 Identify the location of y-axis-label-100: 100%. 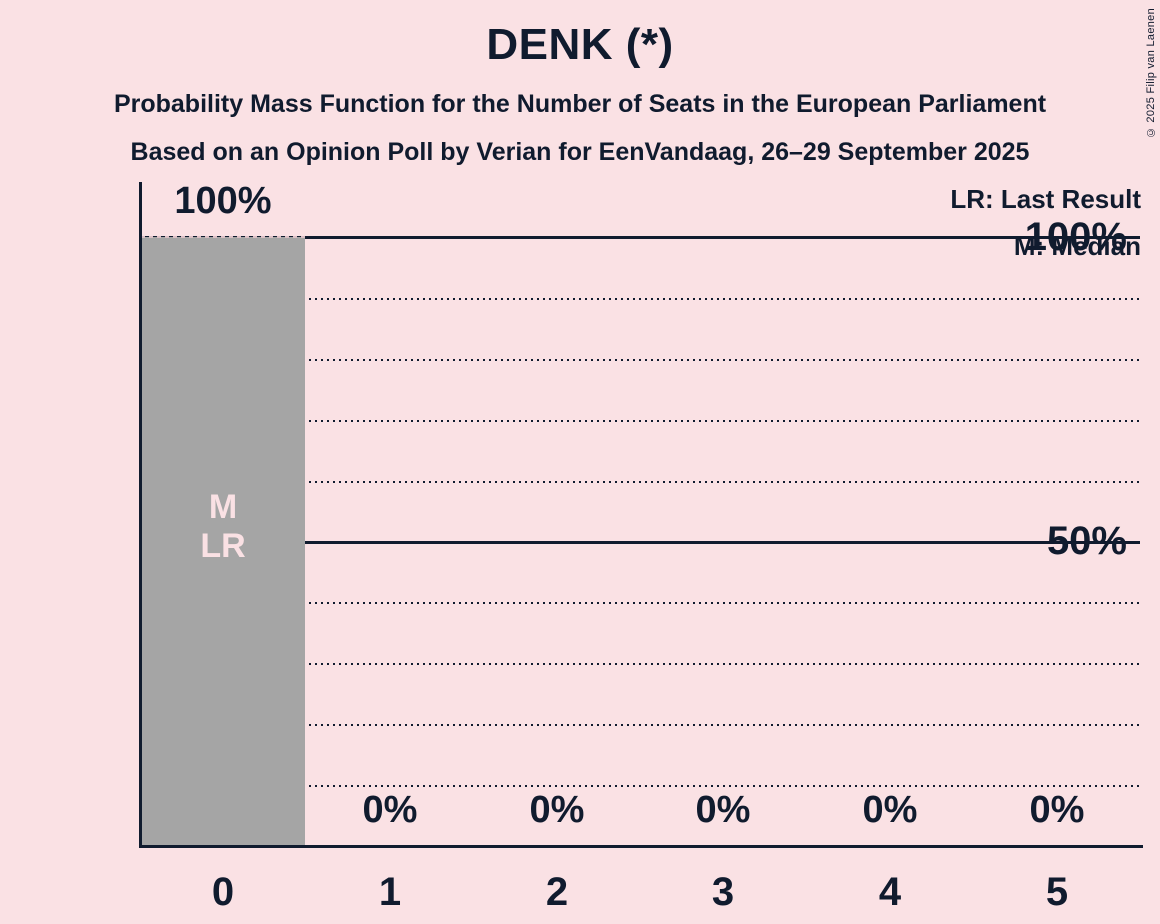
(1075, 237).